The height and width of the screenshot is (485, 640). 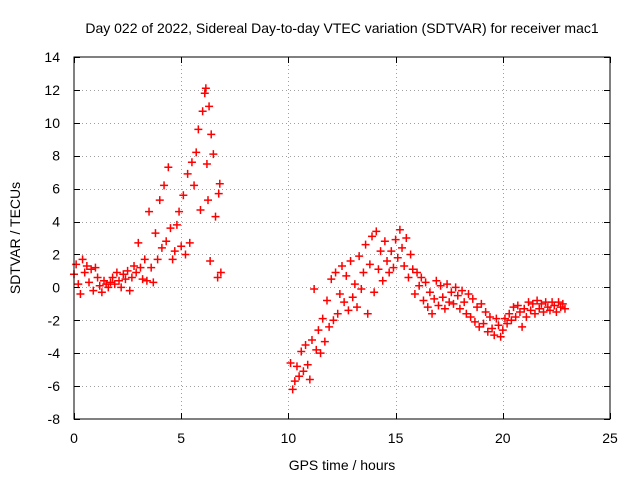 I want to click on y-tick-label: 8, so click(x=56, y=156).